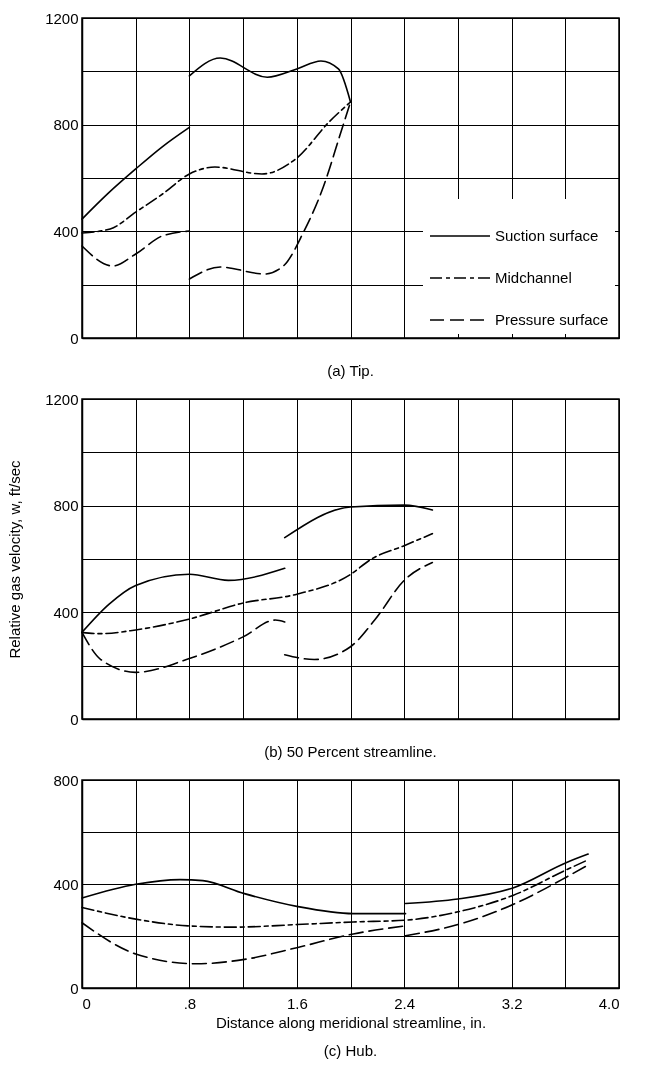  What do you see at coordinates (533, 277) in the screenshot?
I see `legend-label: Midchannel` at bounding box center [533, 277].